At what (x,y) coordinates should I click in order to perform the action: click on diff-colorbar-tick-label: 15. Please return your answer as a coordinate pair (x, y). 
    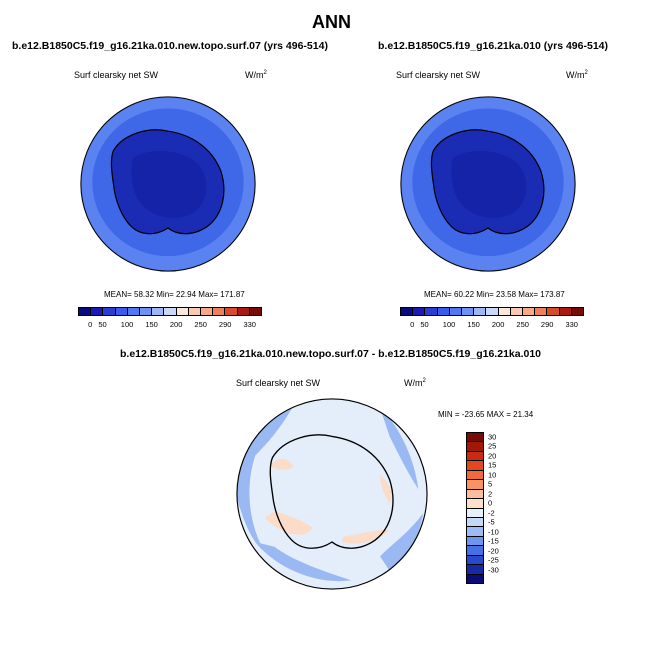
    Looking at the image, I should click on (492, 465).